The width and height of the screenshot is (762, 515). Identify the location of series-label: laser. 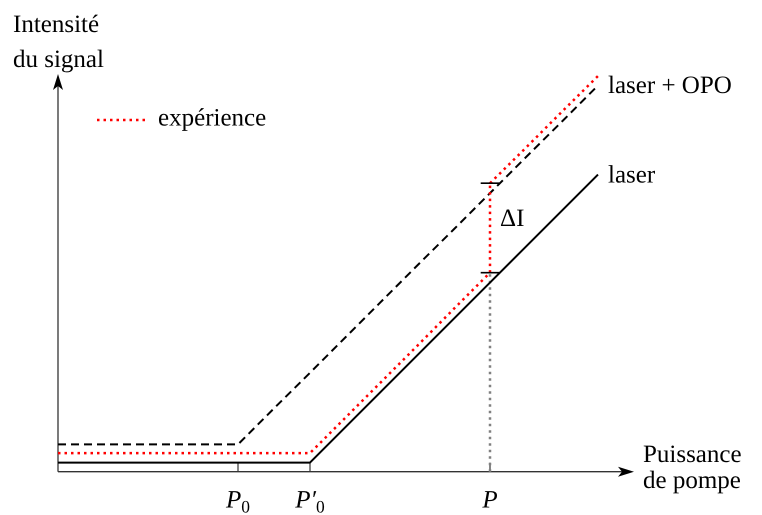
(632, 174).